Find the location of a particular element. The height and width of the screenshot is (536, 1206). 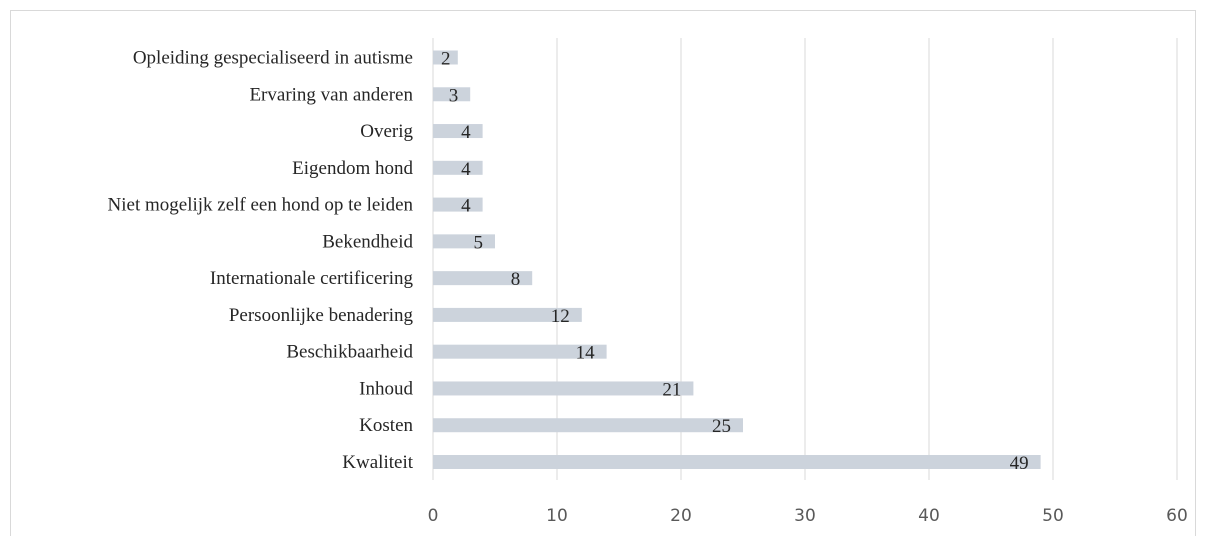

data-label-5: 5 is located at coordinates (479, 242).